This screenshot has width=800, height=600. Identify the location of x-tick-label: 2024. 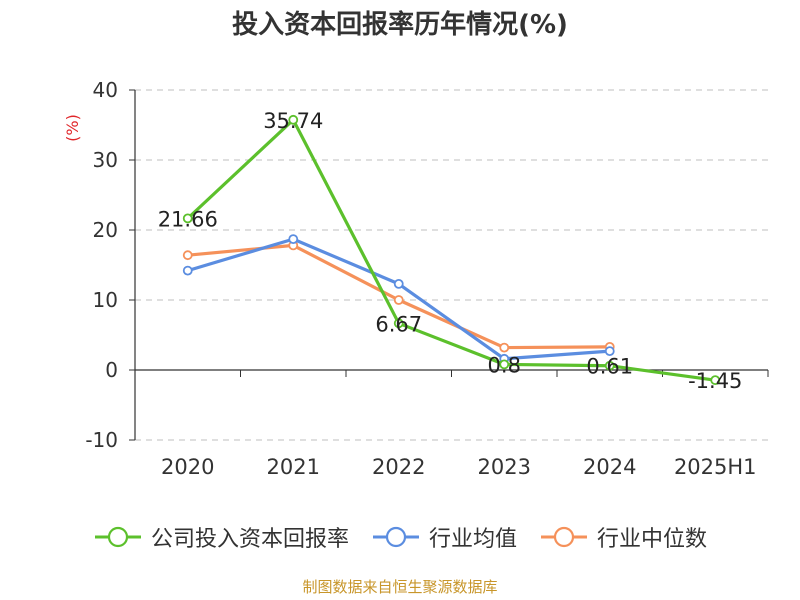
(609, 467).